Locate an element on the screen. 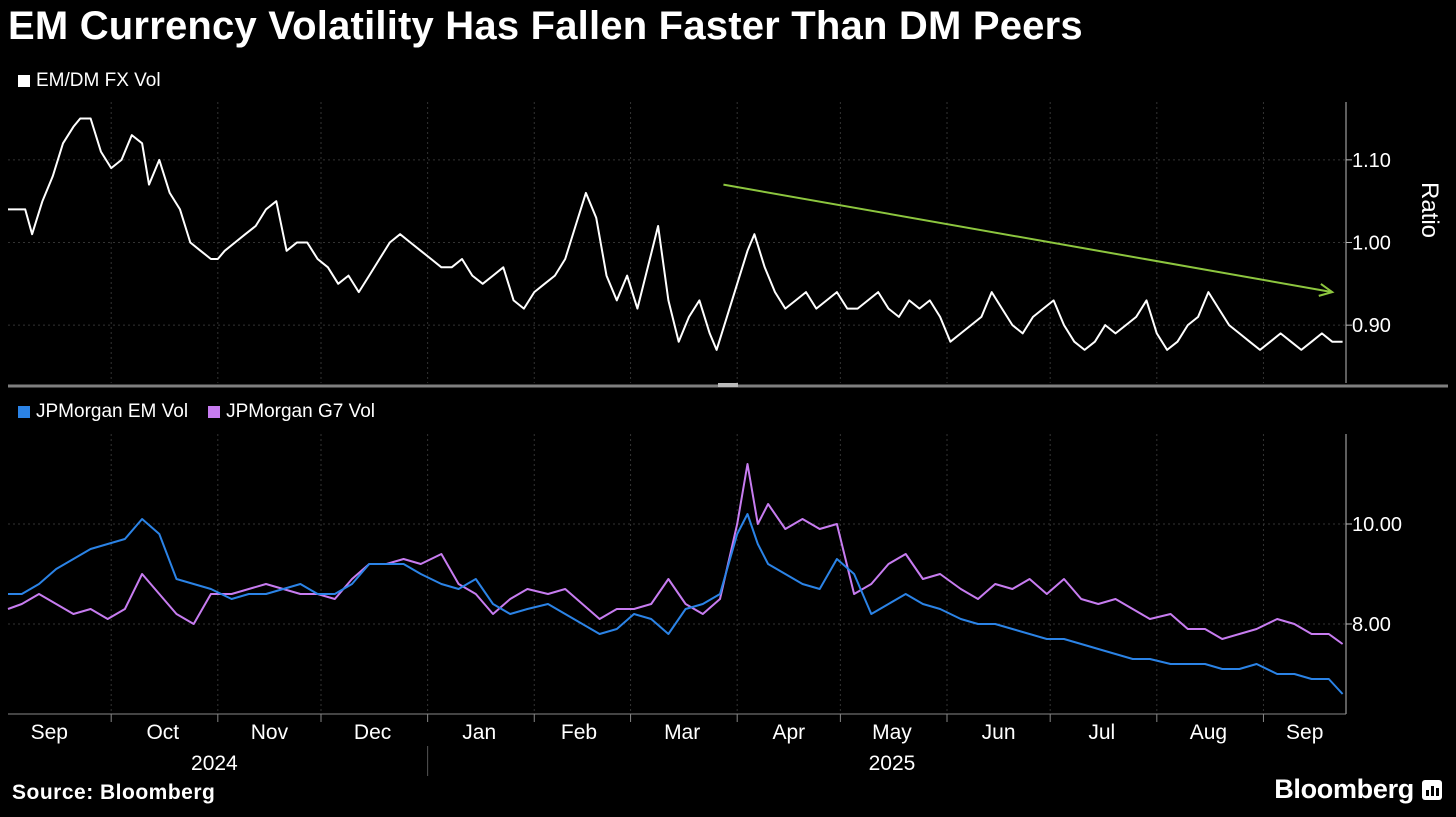 Image resolution: width=1456 pixels, height=817 pixels. trend-arrowhead is located at coordinates (1326, 290).